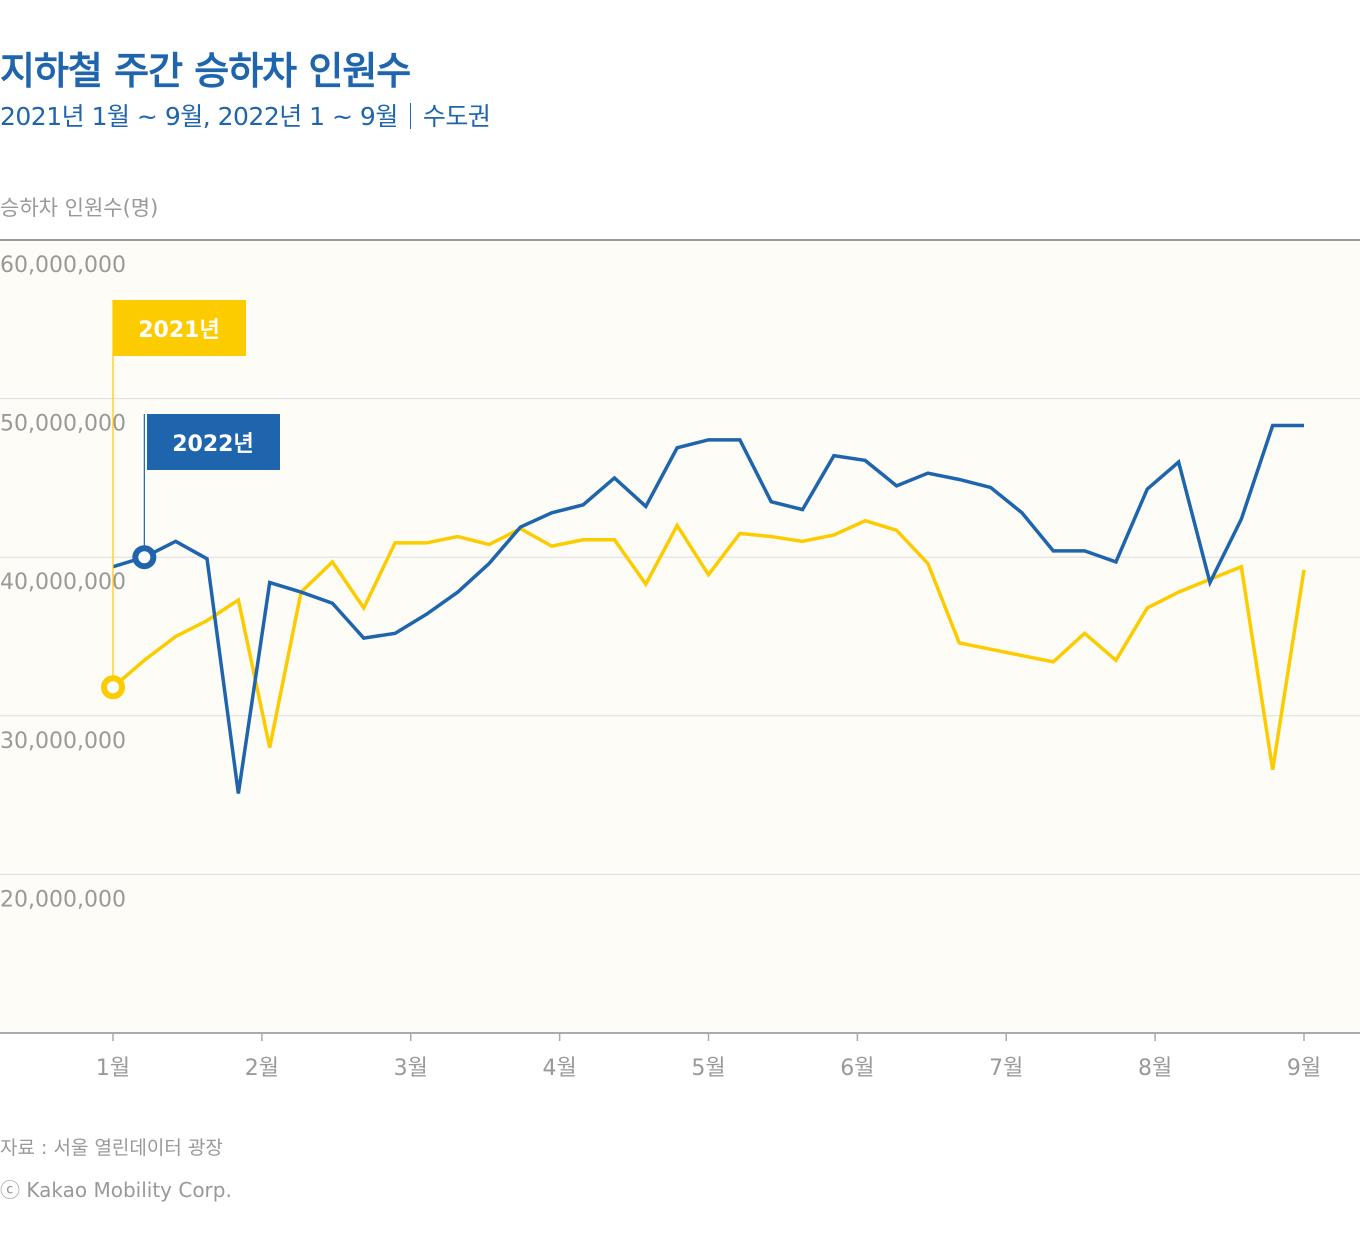  What do you see at coordinates (63, 899) in the screenshot?
I see `y-tick-label: 20,000,000` at bounding box center [63, 899].